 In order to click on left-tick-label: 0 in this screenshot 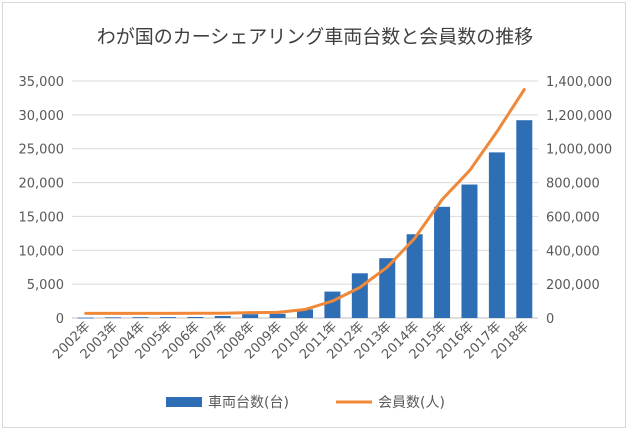, I will do `click(60, 319)`.